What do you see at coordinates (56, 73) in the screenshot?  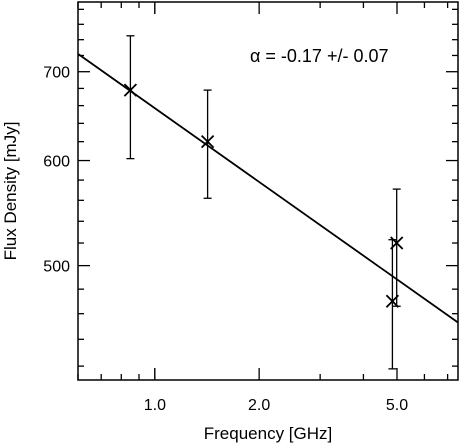 I see `y-tick-label: 700` at bounding box center [56, 73].